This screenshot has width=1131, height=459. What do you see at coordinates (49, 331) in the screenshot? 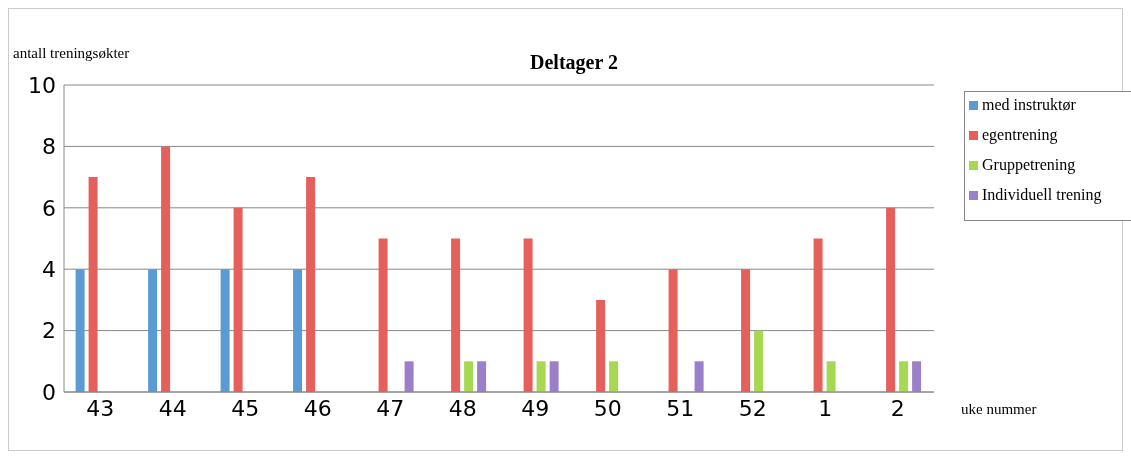
I see `y-tick-label: 2` at bounding box center [49, 331].